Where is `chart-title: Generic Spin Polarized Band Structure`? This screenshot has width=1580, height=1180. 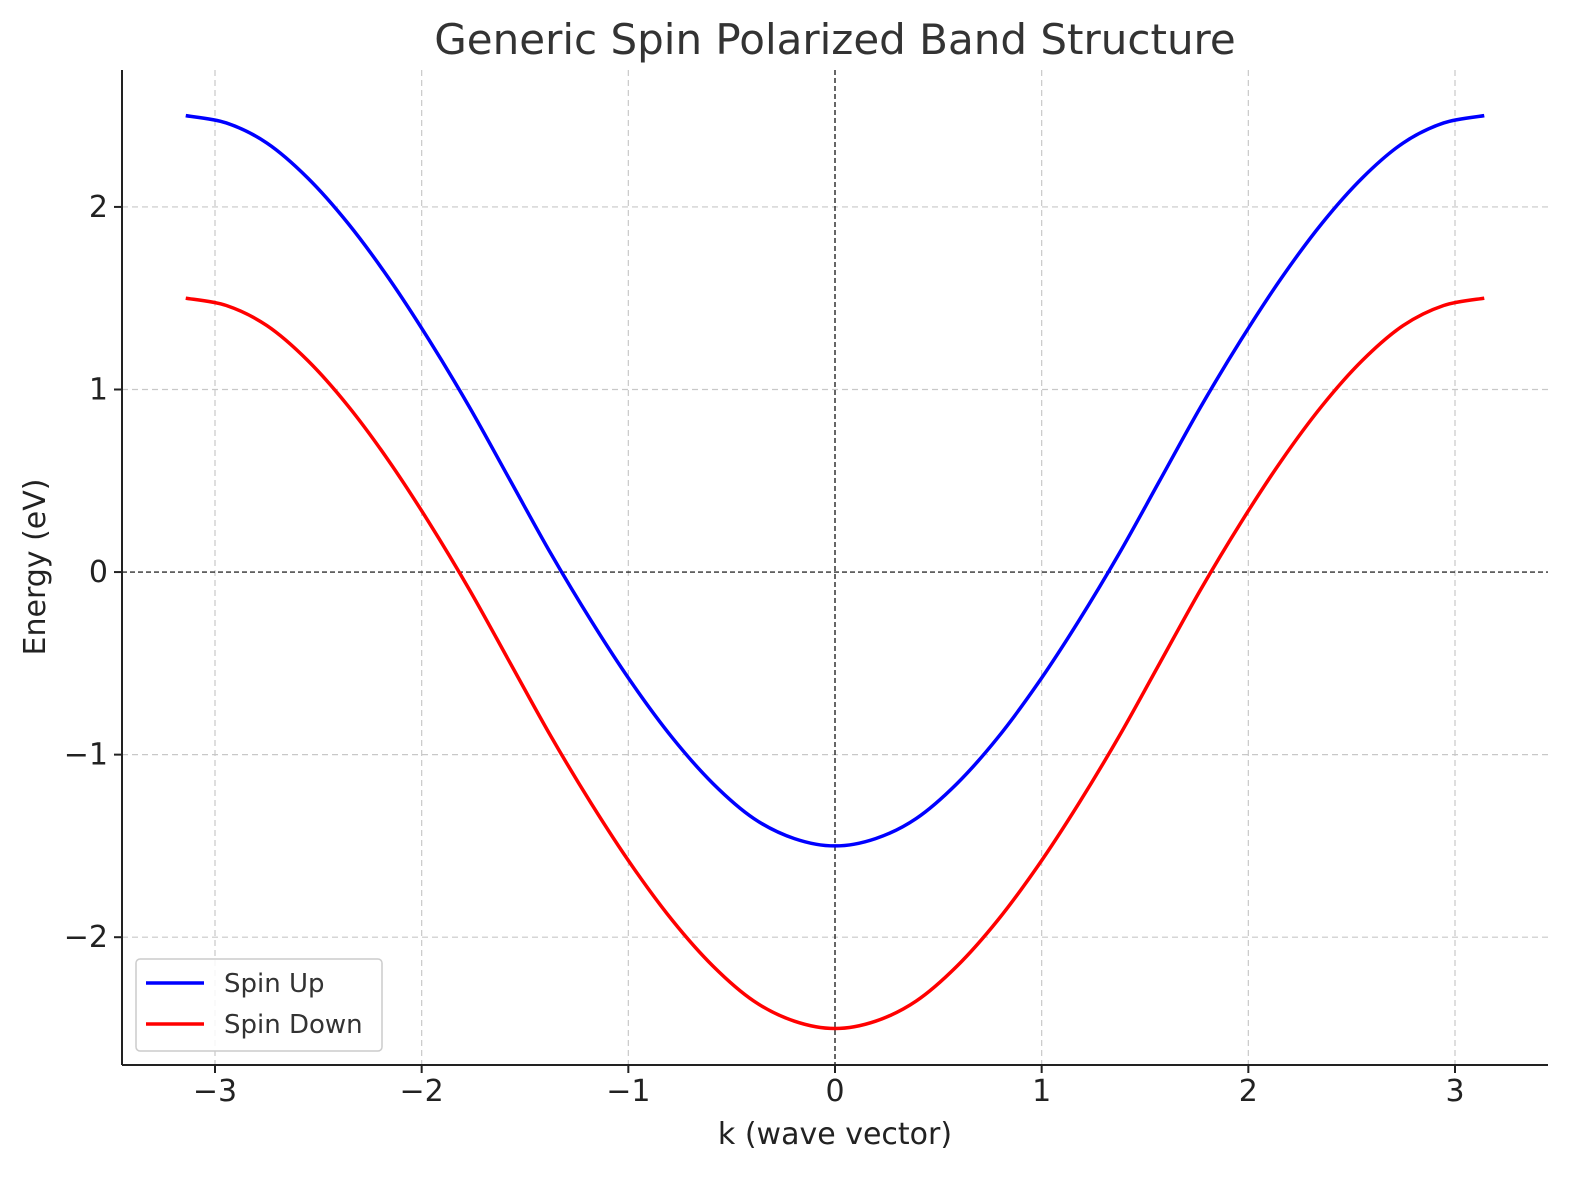 chart-title: Generic Spin Polarized Band Structure is located at coordinates (835, 39).